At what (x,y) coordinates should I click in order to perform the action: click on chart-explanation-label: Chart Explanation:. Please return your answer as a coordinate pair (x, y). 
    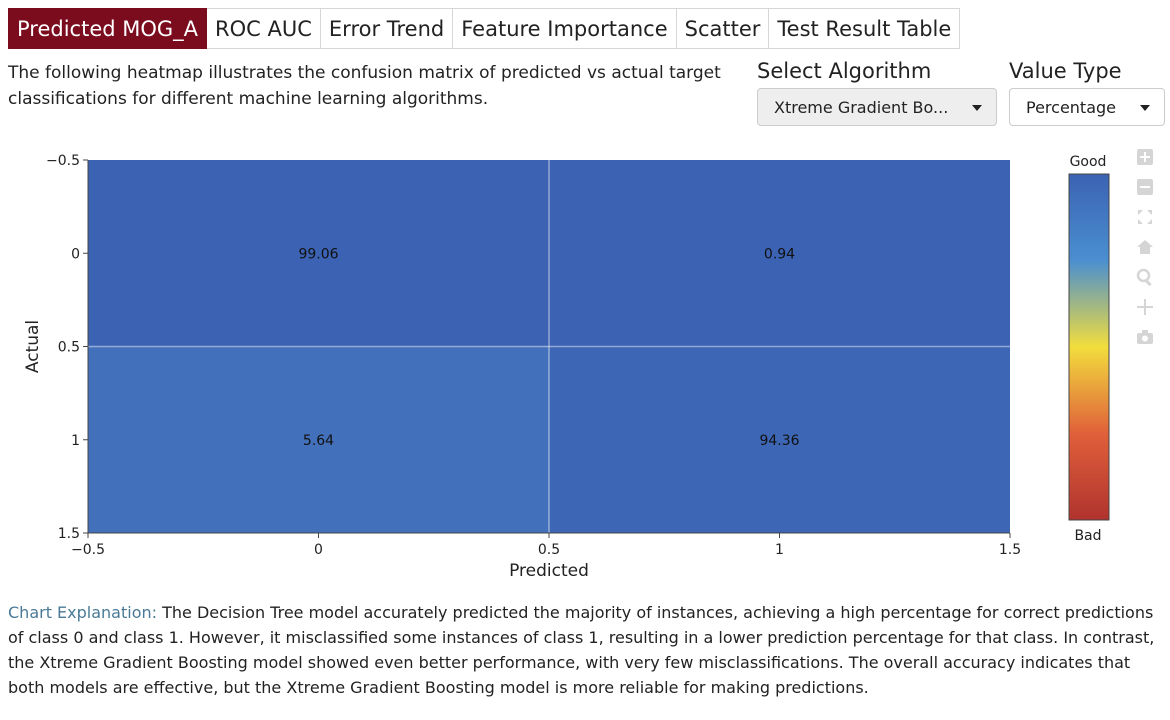
    Looking at the image, I should click on (83, 612).